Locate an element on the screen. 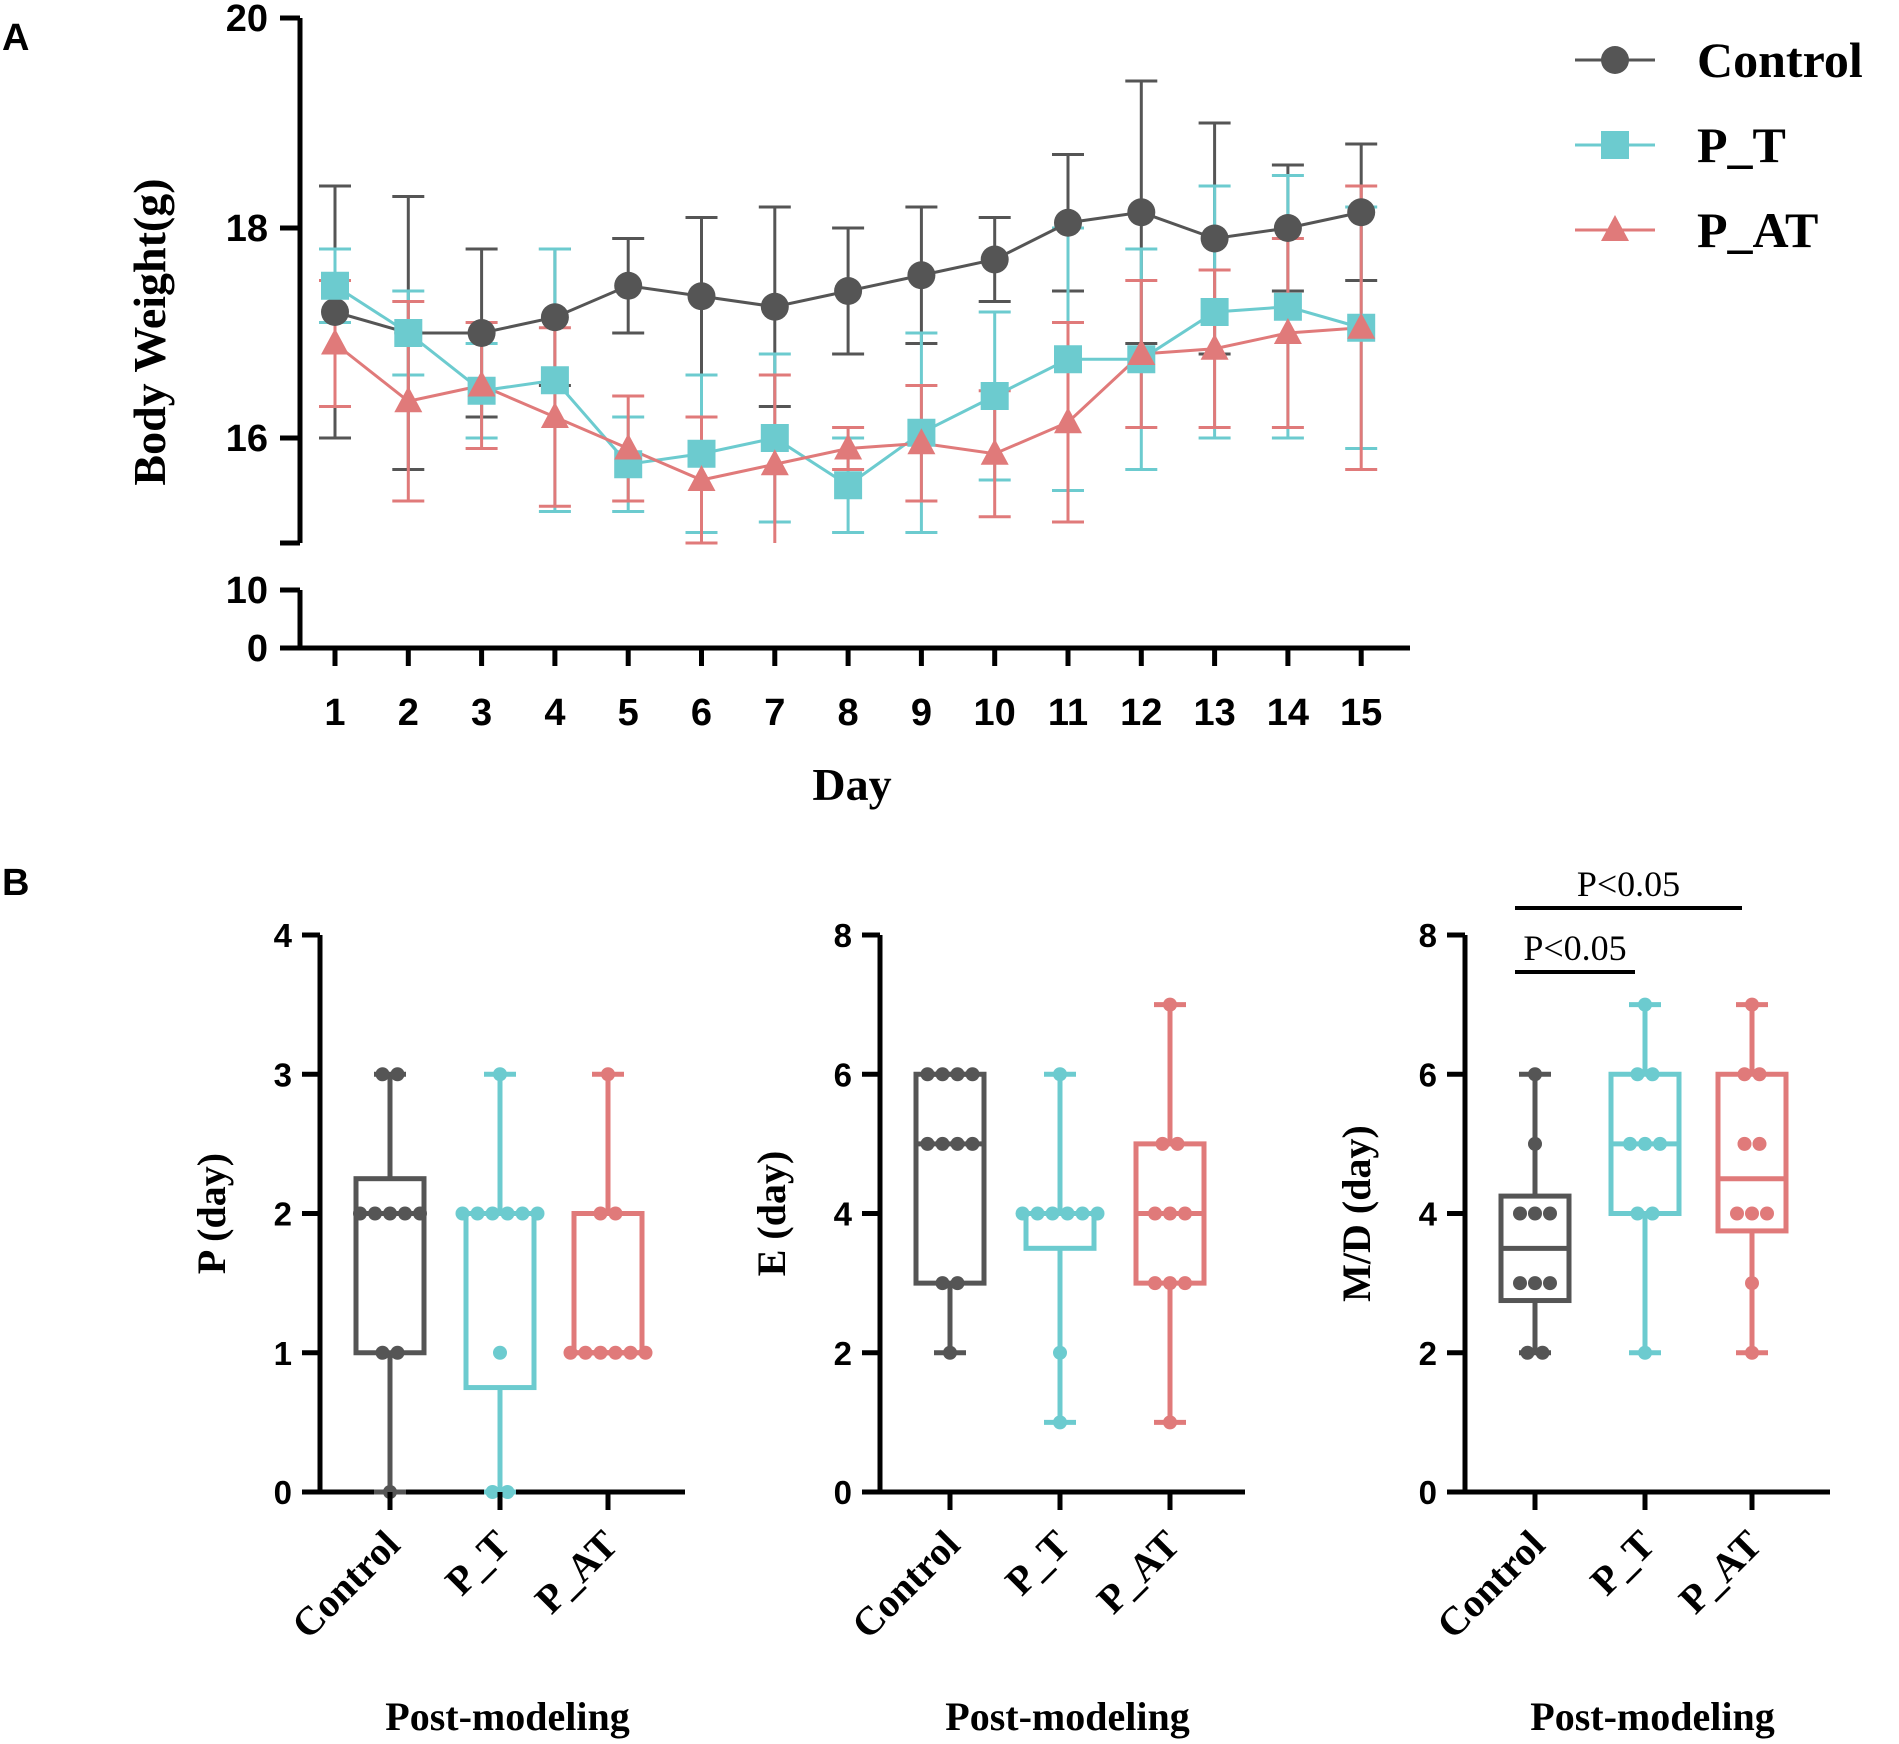 This screenshot has height=1744, width=1899. y-tick-label: 8 is located at coordinates (843, 935).